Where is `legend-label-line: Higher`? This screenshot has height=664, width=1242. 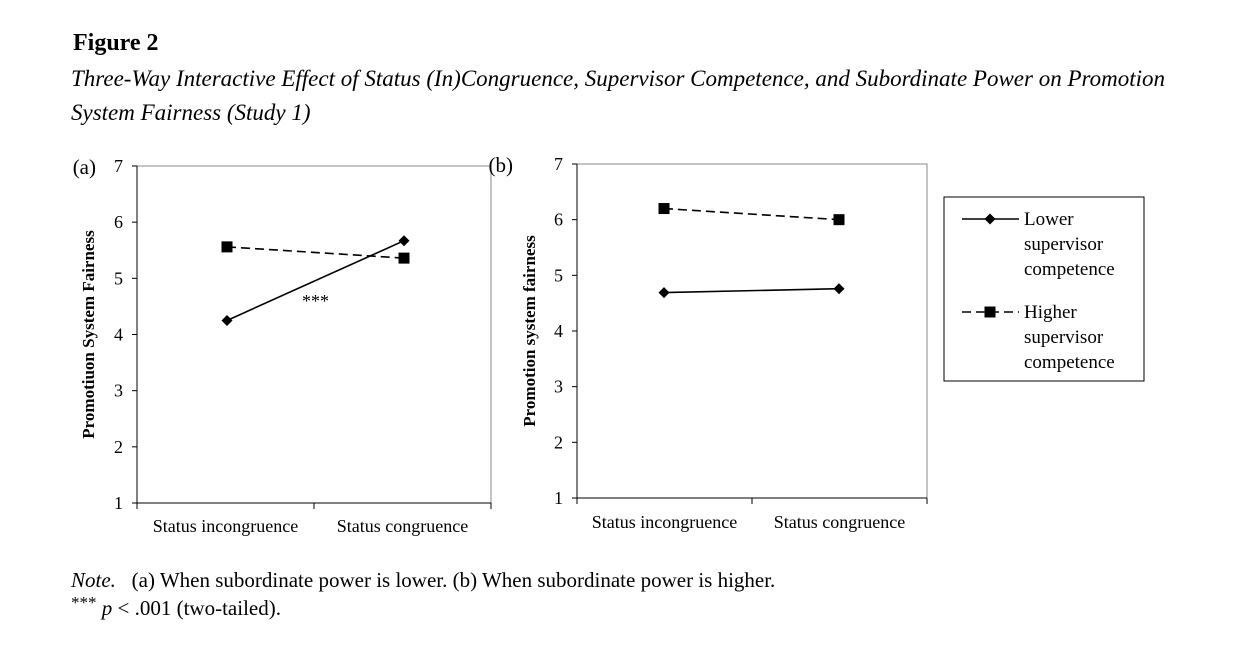
legend-label-line: Higher is located at coordinates (1050, 312).